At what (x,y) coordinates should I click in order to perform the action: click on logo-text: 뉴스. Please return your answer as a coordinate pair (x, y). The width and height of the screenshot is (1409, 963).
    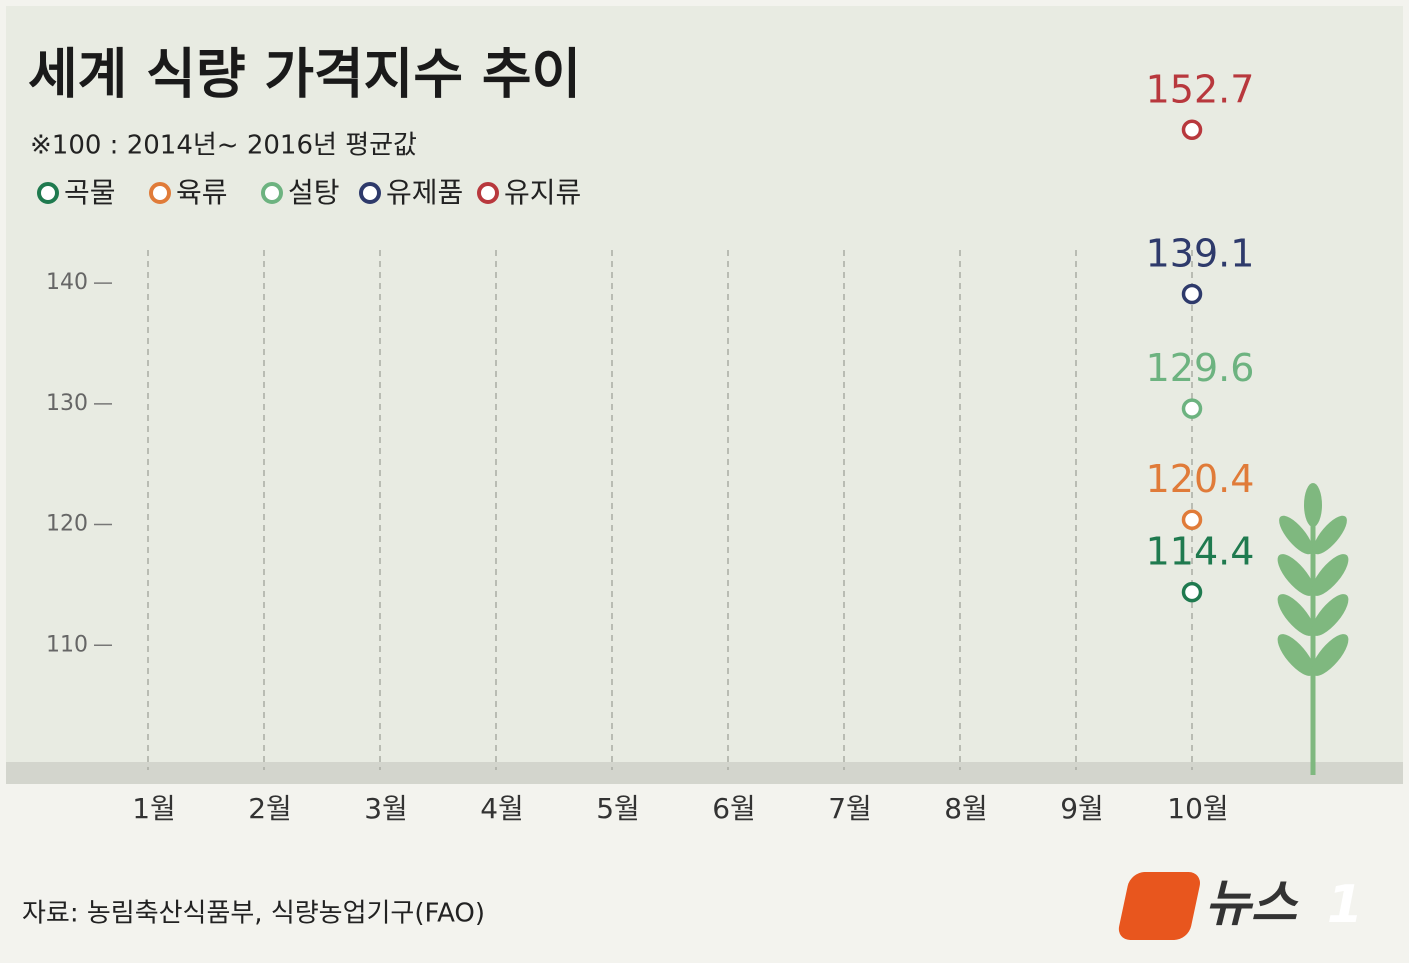
    Looking at the image, I should click on (1252, 904).